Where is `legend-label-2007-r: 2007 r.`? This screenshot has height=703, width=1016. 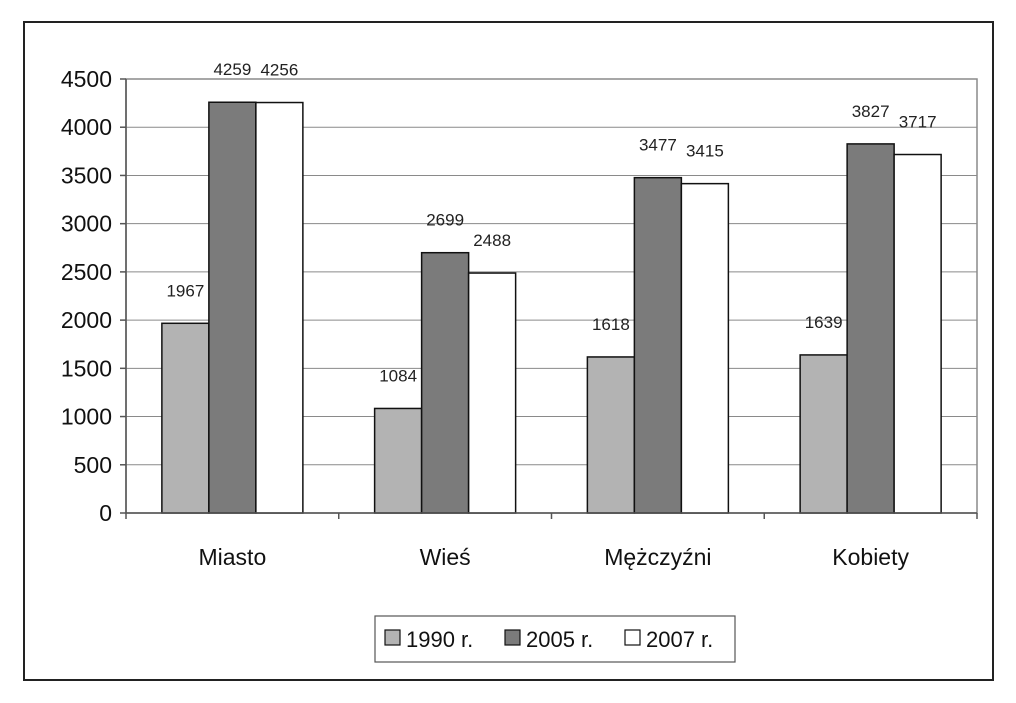
legend-label-2007-r: 2007 r. is located at coordinates (679, 639).